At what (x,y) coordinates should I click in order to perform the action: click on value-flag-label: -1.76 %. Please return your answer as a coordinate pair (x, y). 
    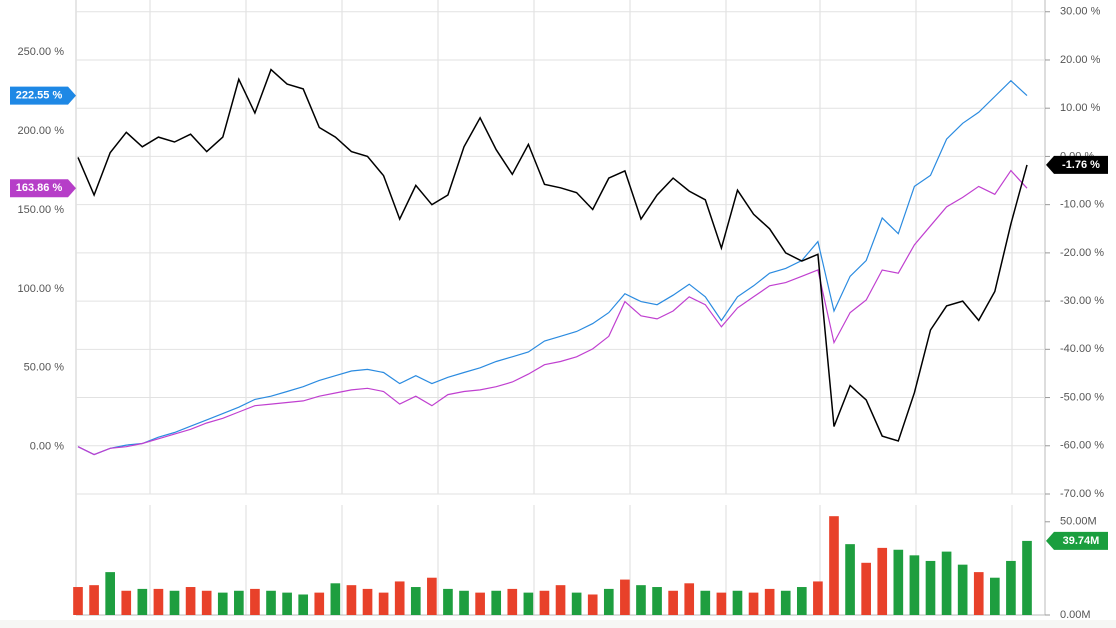
    Looking at the image, I should click on (1081, 165).